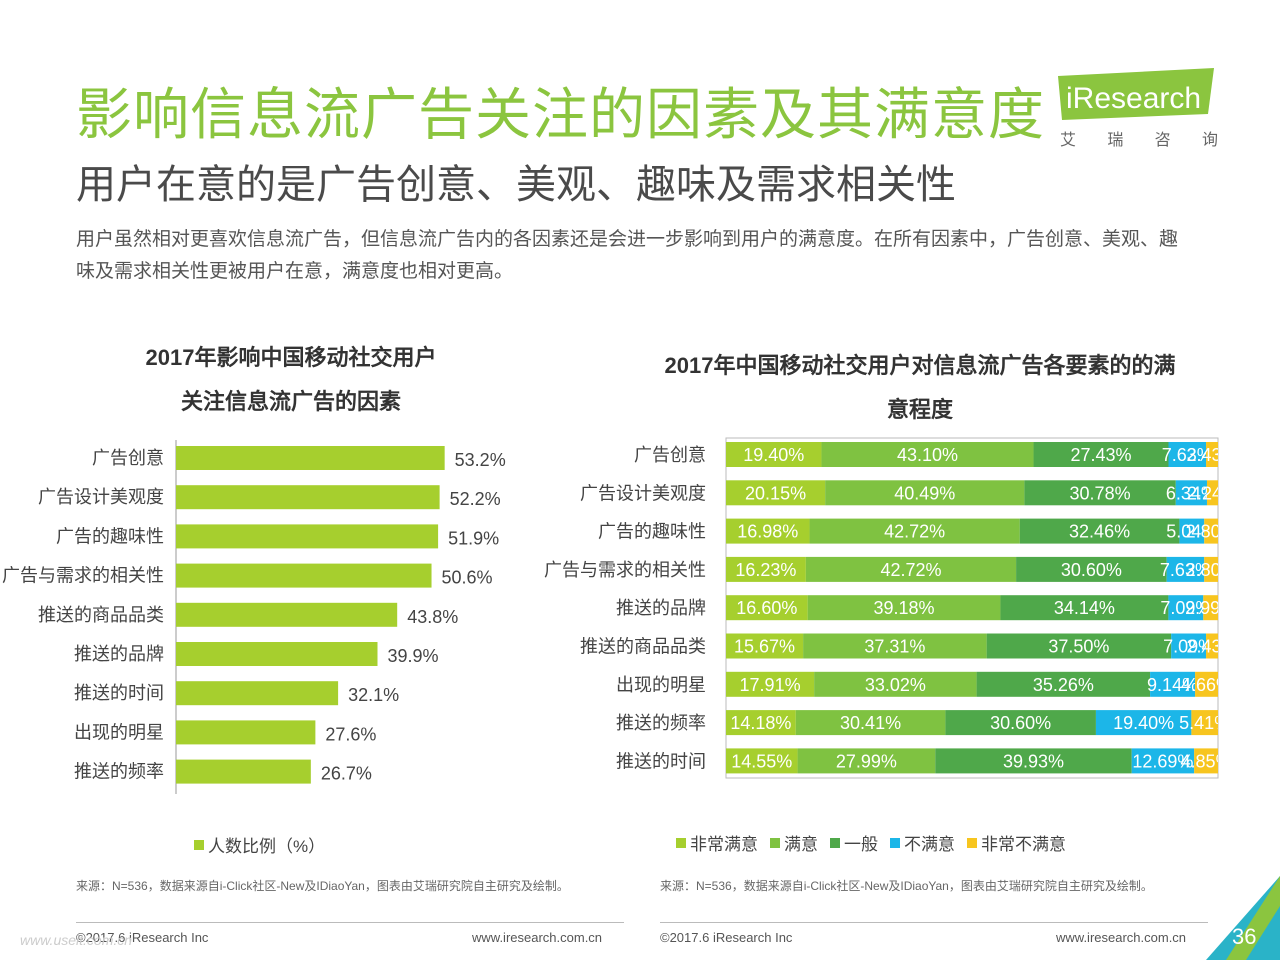  What do you see at coordinates (794, 842) in the screenshot?
I see `legend-item: 满意` at bounding box center [794, 842].